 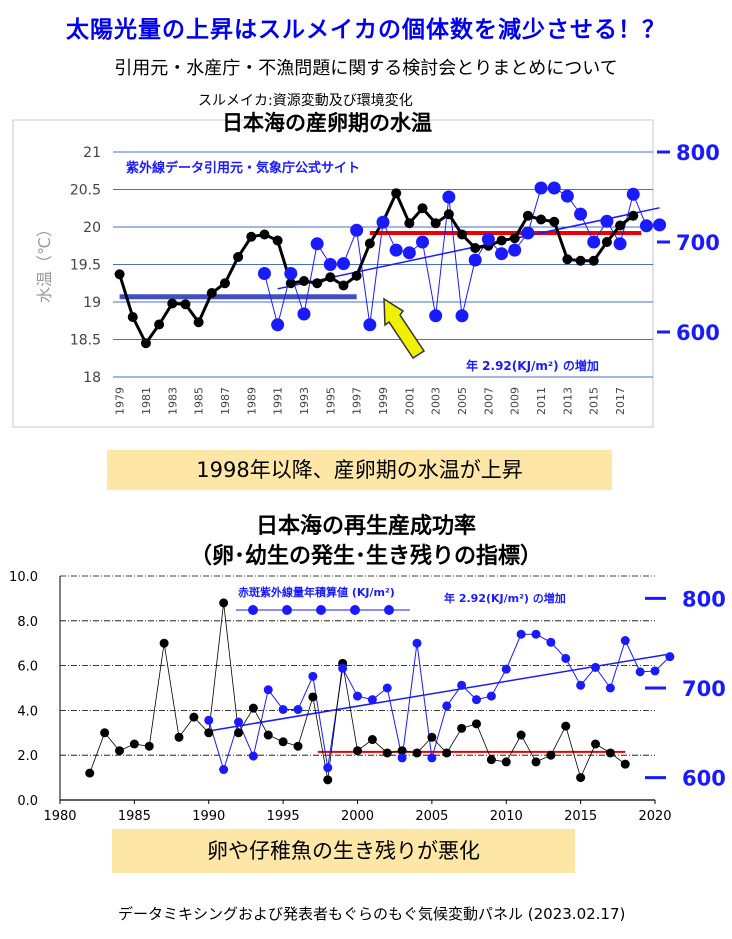 I want to click on footer-credit: データミキシングおよび発表者もぐらのもぐ気候変動パネル (2023.02.17), so click(x=372, y=914).